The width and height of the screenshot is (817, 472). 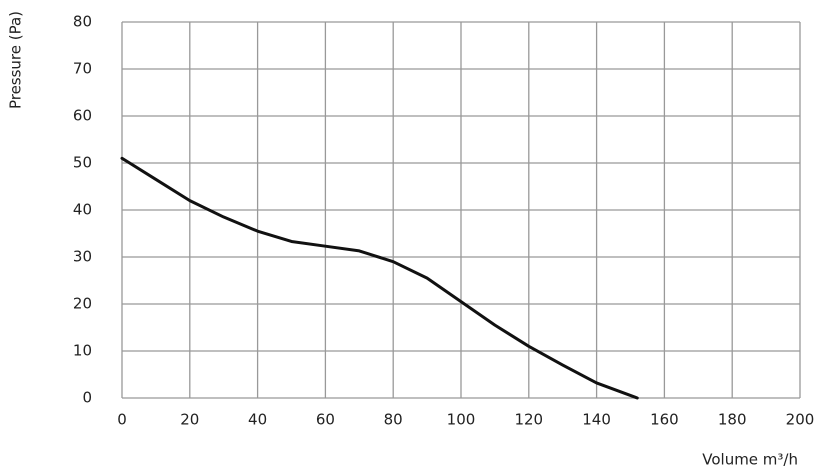 What do you see at coordinates (82, 304) in the screenshot?
I see `y-tick-label: 20` at bounding box center [82, 304].